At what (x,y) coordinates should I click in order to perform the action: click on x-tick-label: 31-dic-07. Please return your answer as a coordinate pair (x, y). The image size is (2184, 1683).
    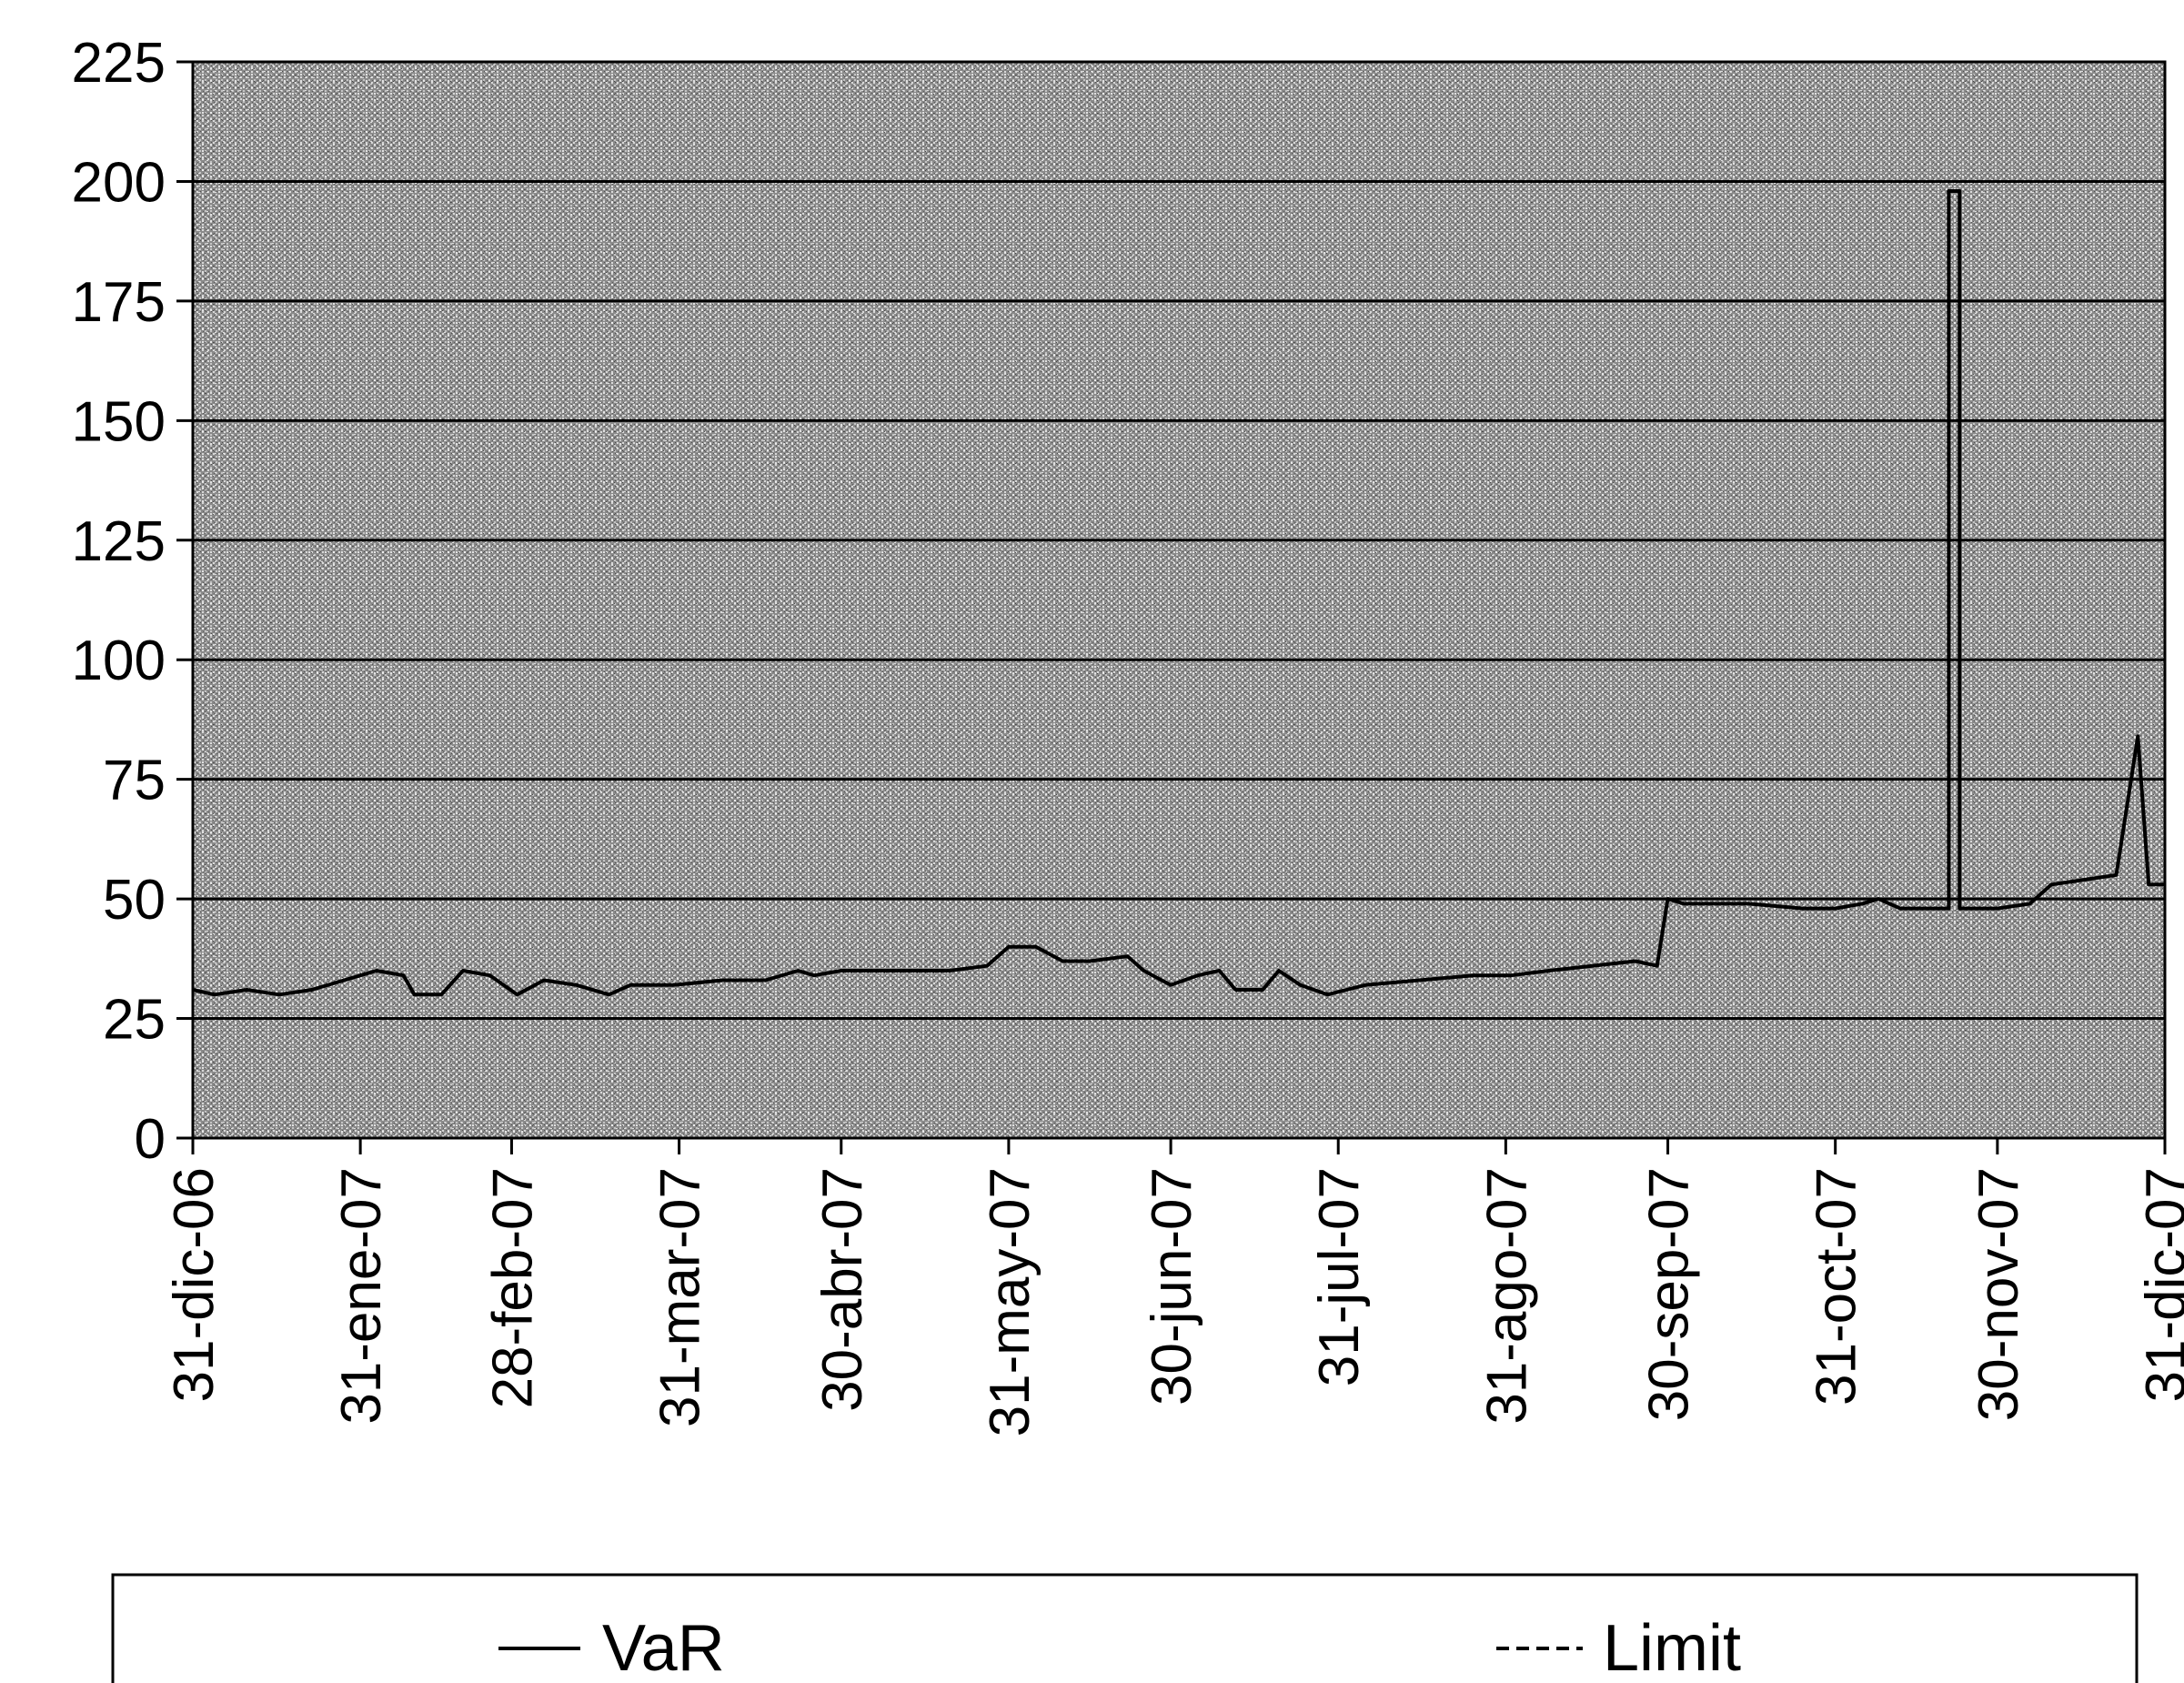
    Looking at the image, I should click on (2160, 1285).